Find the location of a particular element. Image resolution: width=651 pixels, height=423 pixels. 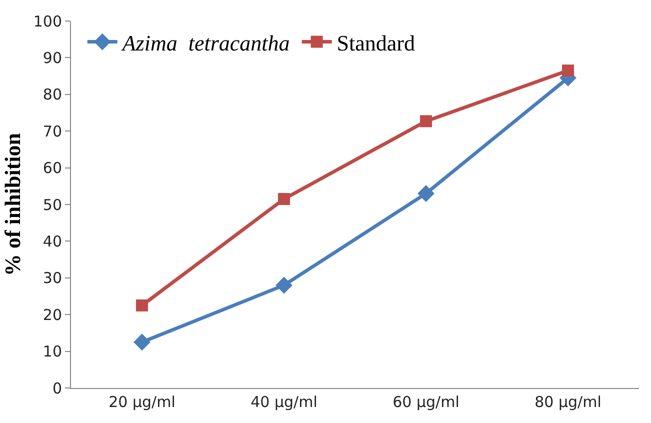

x-tick-label: 60 µg/ml is located at coordinates (426, 402).